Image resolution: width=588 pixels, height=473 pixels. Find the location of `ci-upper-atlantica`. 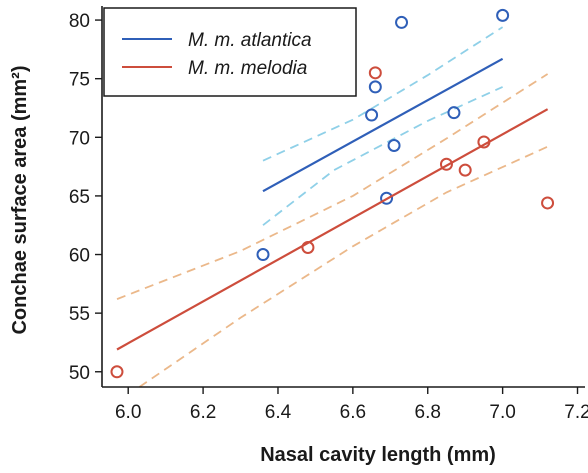

ci-upper-atlantica is located at coordinates (383, 94).